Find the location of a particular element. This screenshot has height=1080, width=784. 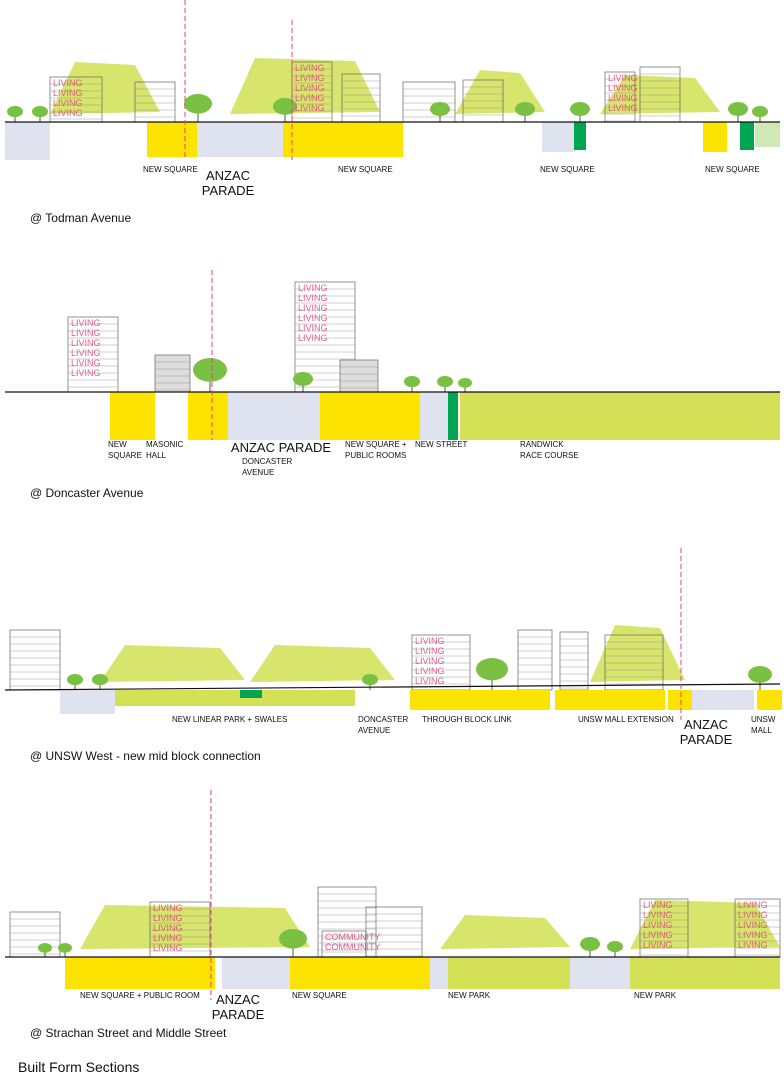

section-label: SQUARE is located at coordinates (125, 455).